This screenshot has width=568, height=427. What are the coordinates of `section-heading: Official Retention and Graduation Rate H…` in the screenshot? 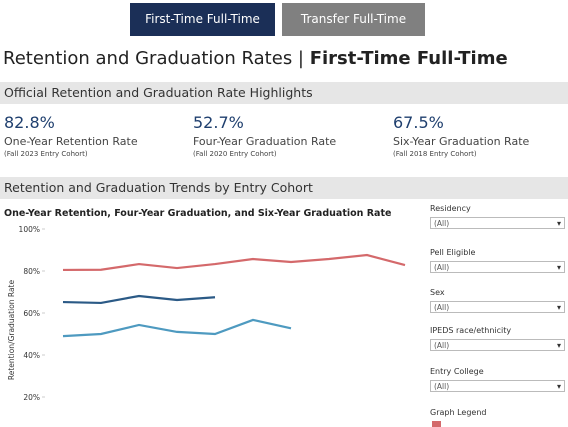 It's located at (284, 93).